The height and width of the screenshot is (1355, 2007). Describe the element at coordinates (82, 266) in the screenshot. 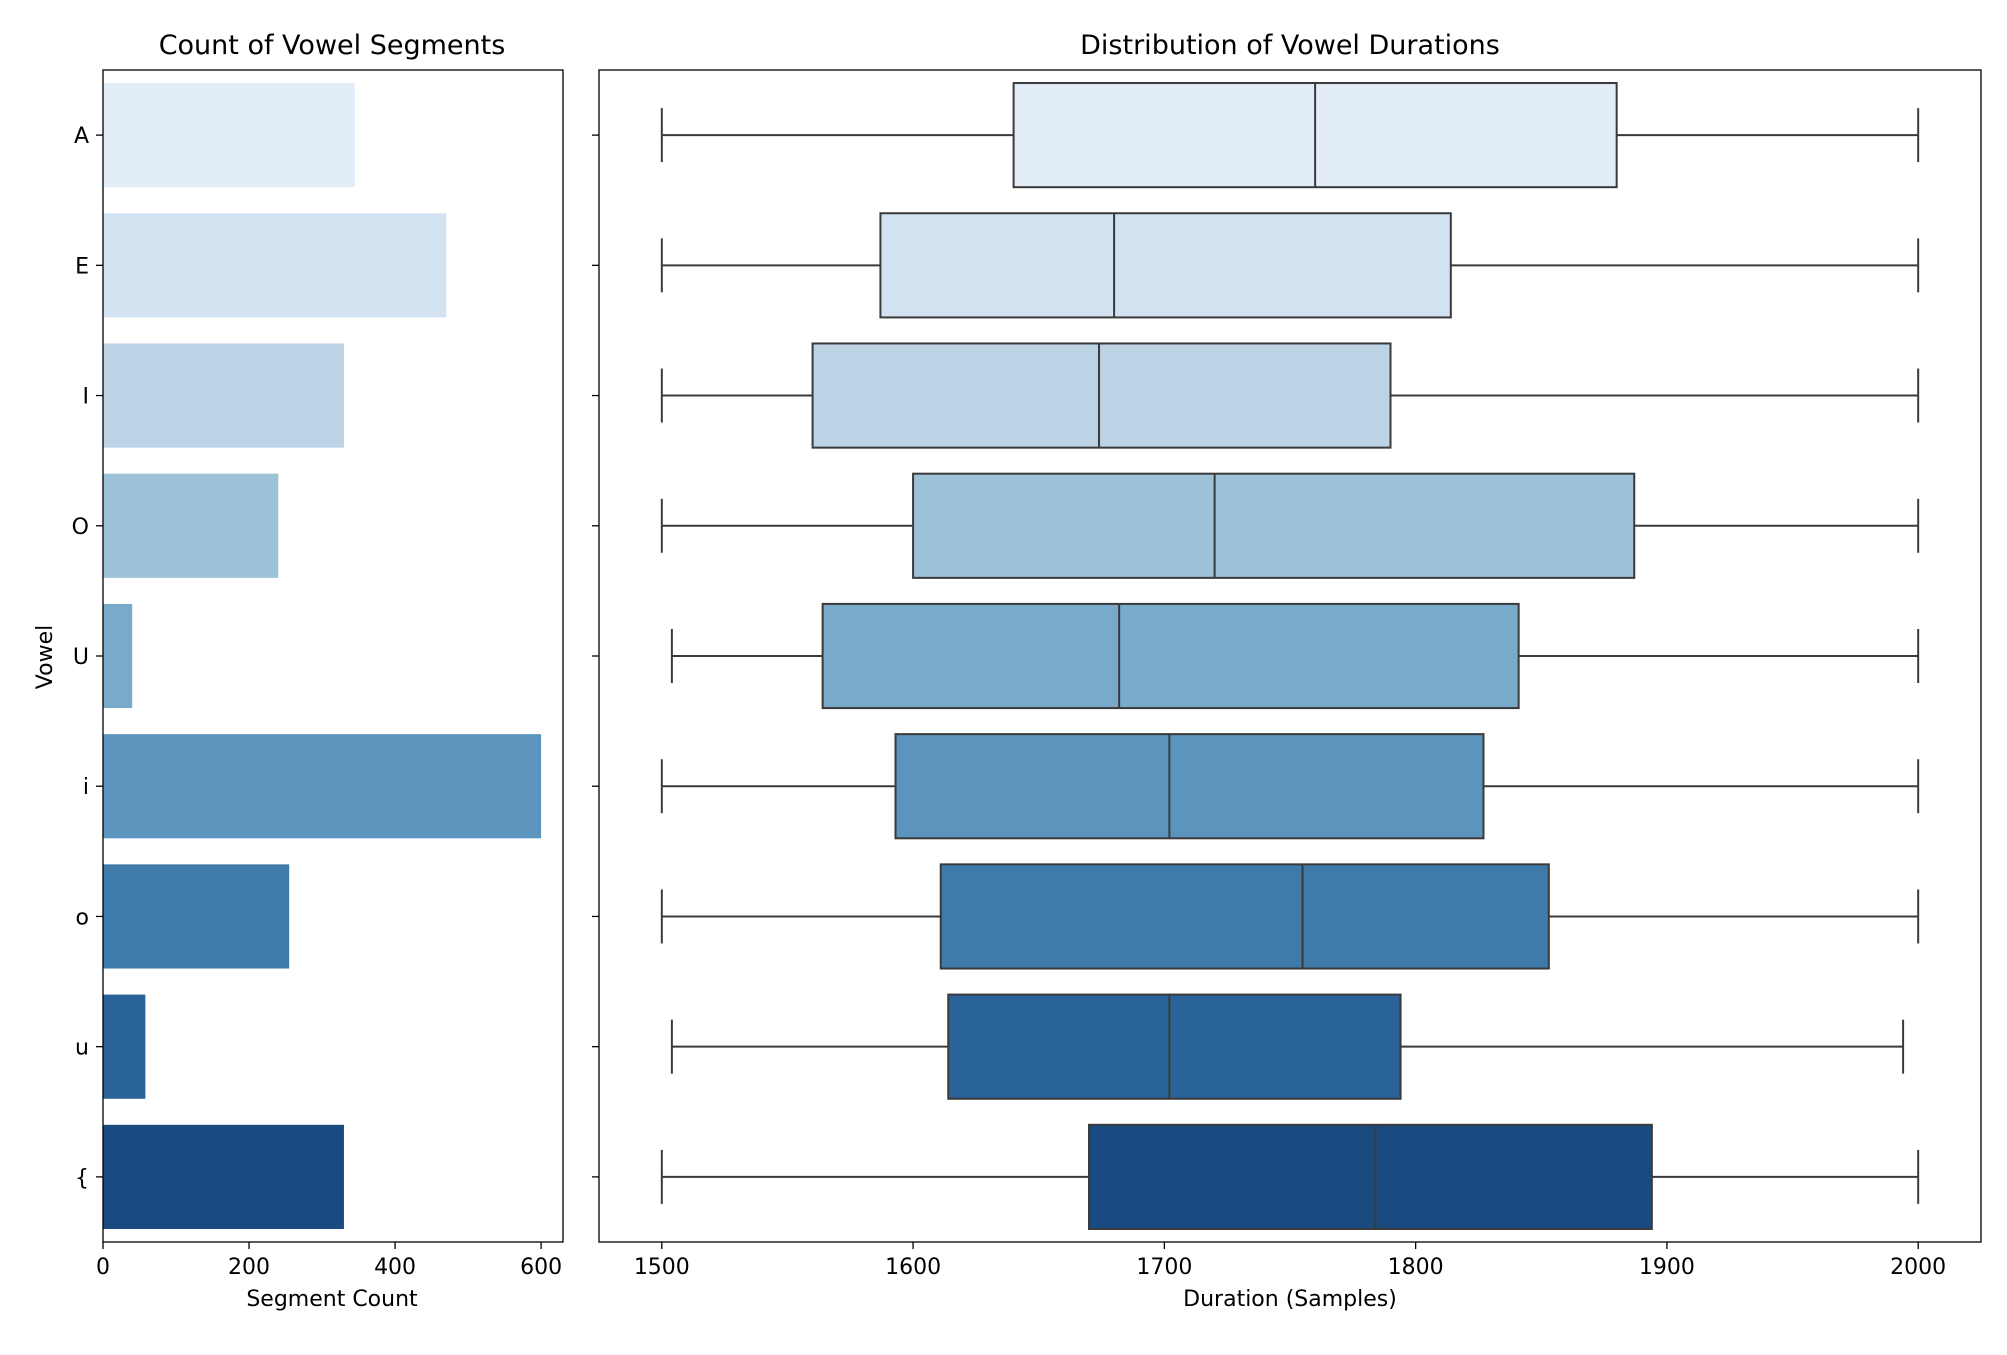

I see `bar-chart-y-tick-label: E` at that location.